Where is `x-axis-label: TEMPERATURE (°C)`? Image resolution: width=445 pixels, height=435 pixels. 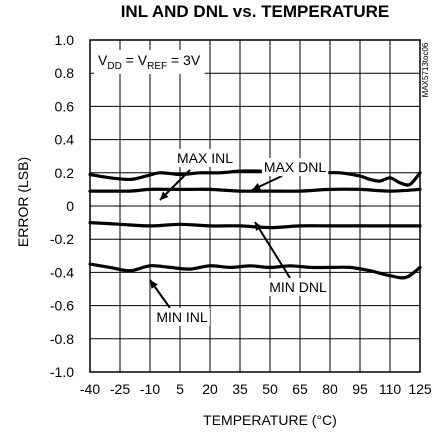
x-axis-label: TEMPERATURE (°C) is located at coordinates (270, 420).